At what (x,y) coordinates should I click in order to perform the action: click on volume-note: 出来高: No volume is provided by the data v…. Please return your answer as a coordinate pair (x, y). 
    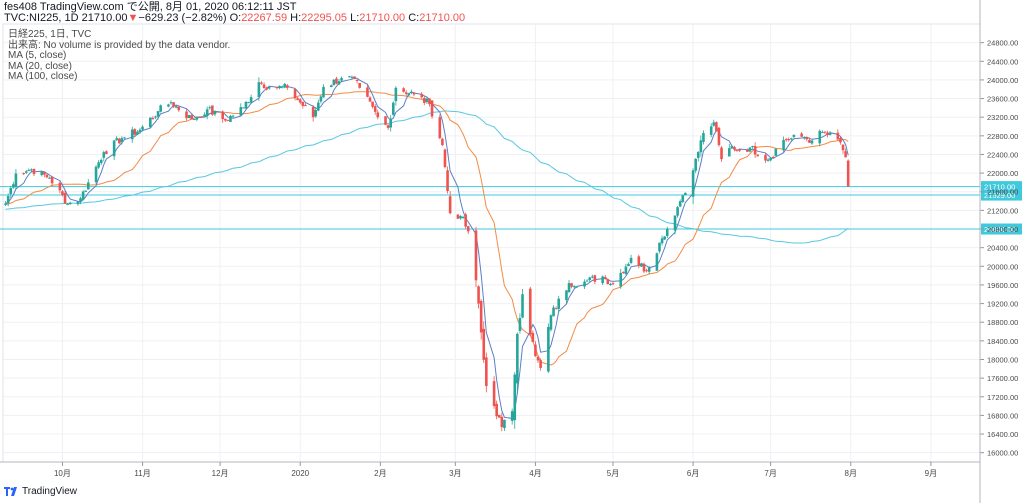
    Looking at the image, I should click on (119, 45).